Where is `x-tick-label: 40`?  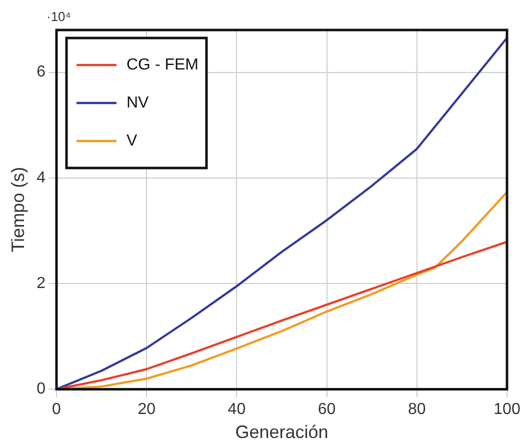
x-tick-label: 40 is located at coordinates (237, 409).